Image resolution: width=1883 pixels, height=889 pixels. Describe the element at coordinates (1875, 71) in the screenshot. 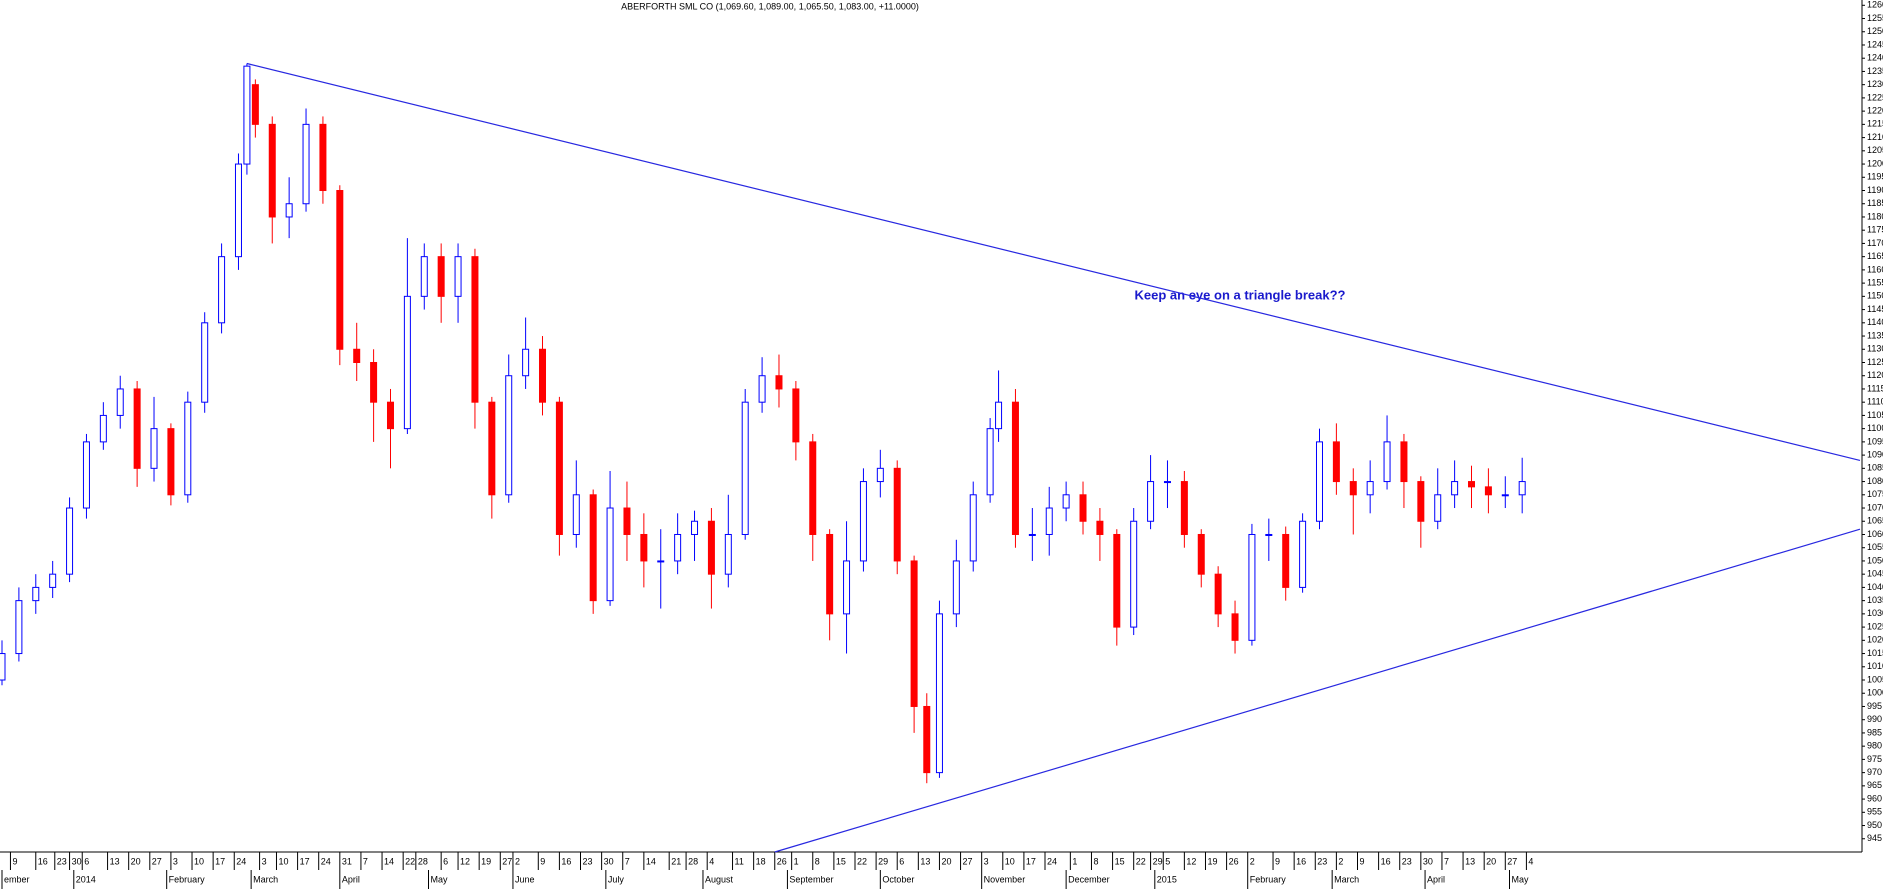

I see `y-tick-label: 1235` at that location.